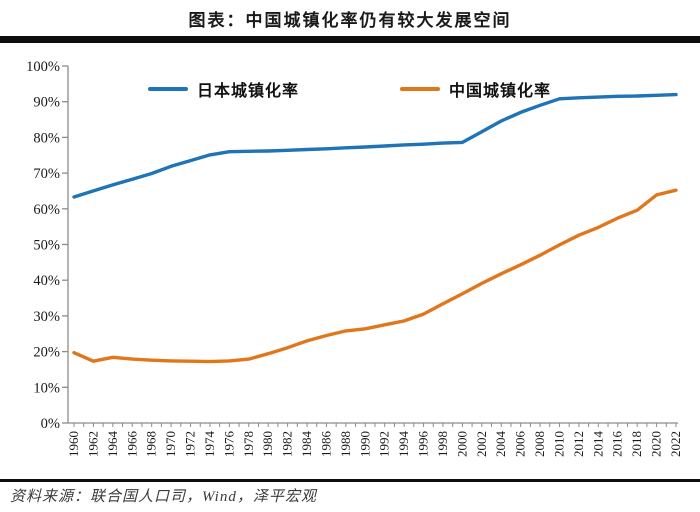 The height and width of the screenshot is (512, 700). Describe the element at coordinates (578, 444) in the screenshot. I see `x-tick-label: 2012` at that location.